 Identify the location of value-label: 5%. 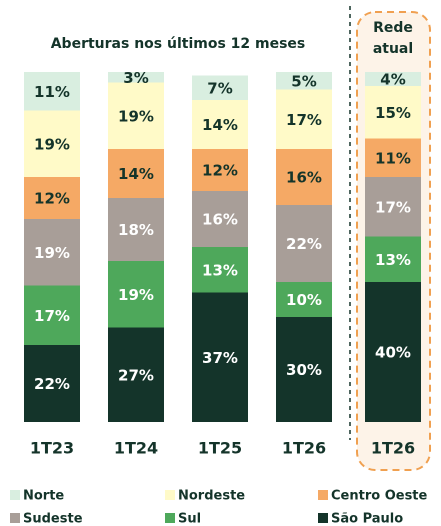
(303, 81).